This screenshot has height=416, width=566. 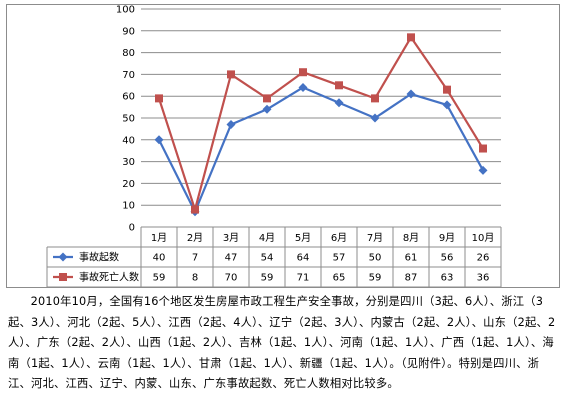 What do you see at coordinates (339, 238) in the screenshot?
I see `x-tick-label: 6月` at bounding box center [339, 238].